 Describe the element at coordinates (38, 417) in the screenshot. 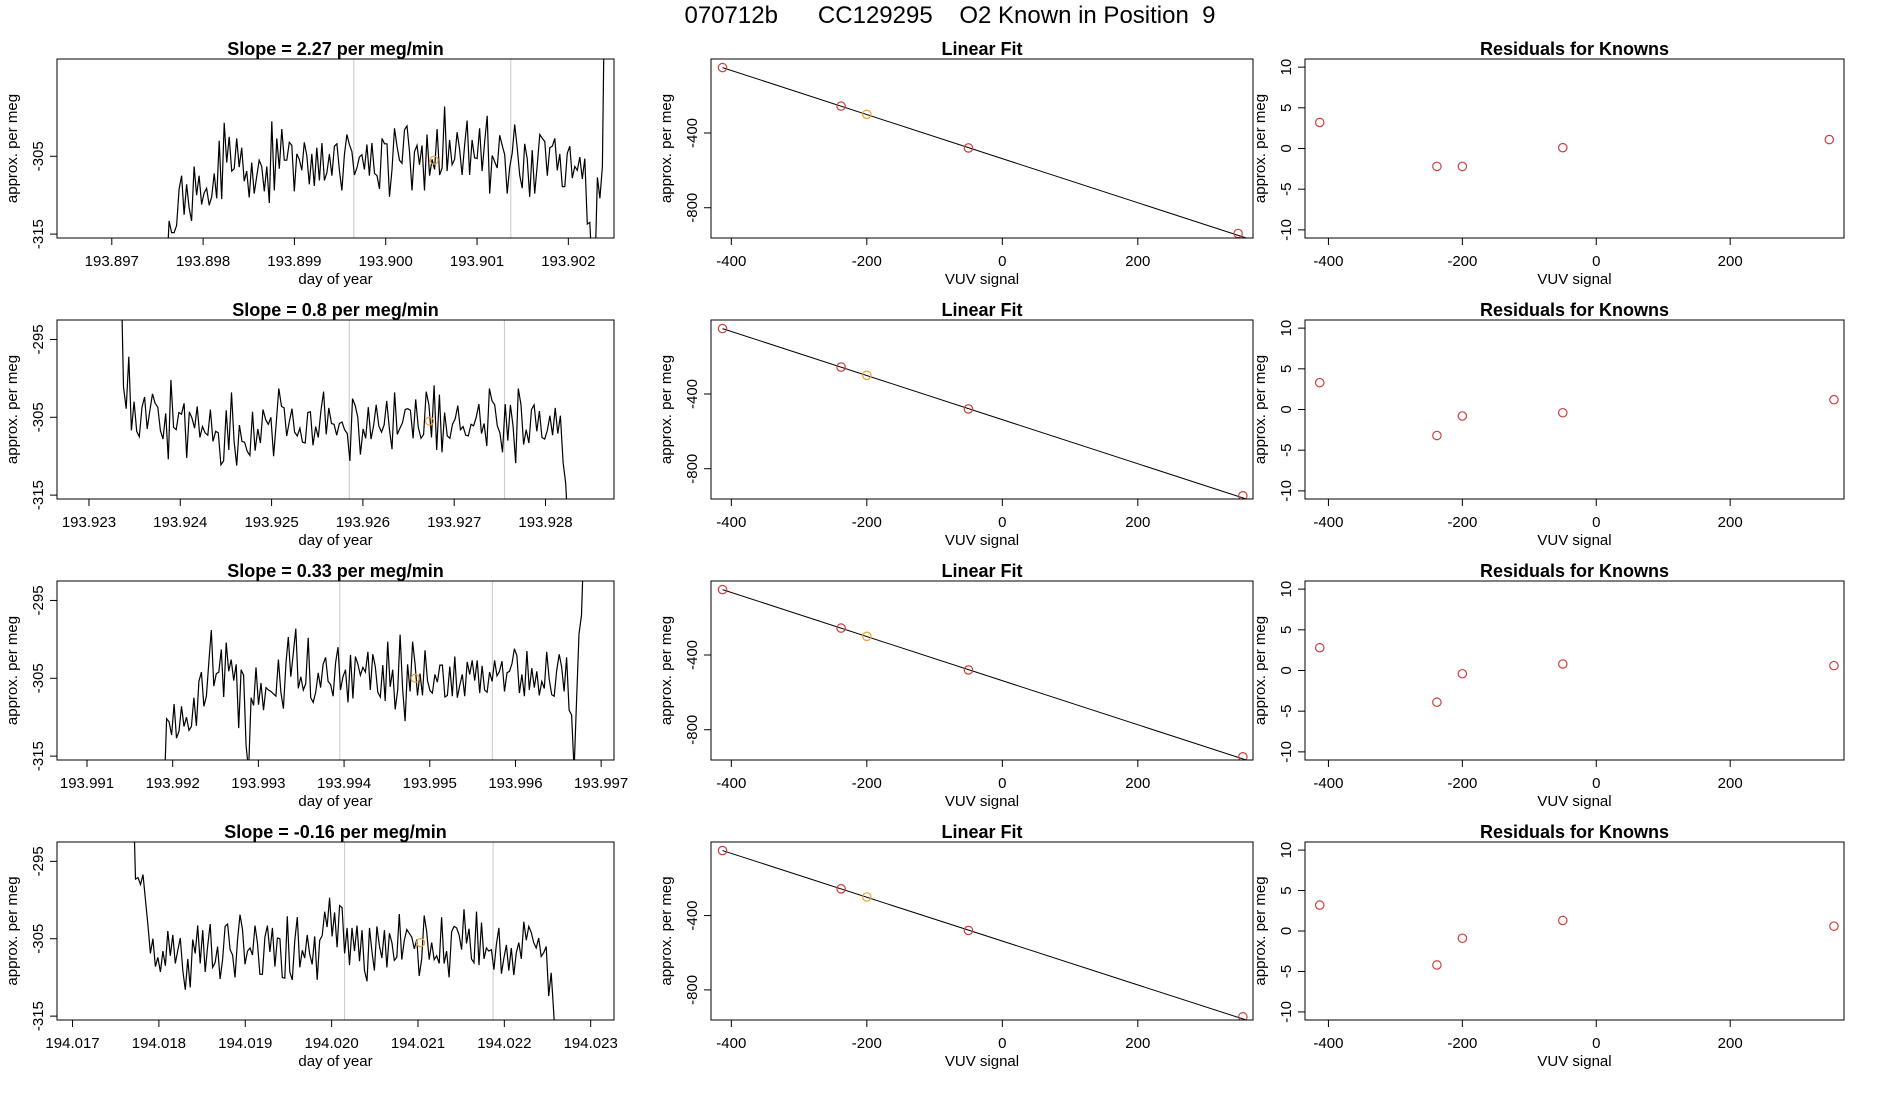

I see `y-tick-label: -305` at that location.